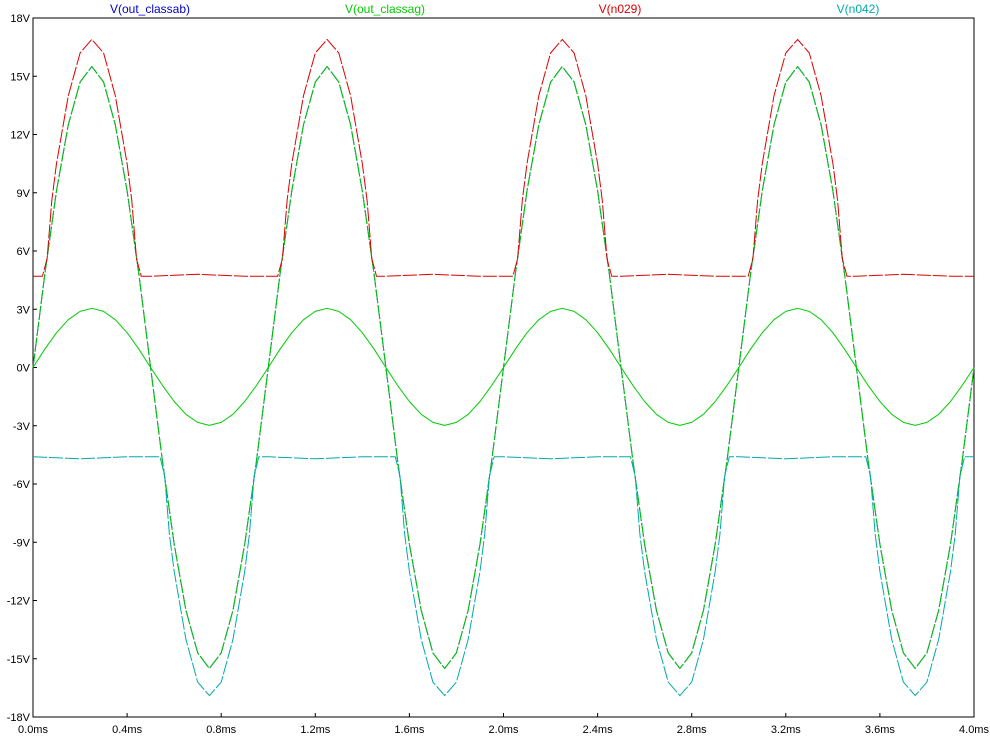 Image resolution: width=990 pixels, height=739 pixels. Describe the element at coordinates (22, 543) in the screenshot. I see `y-tick-label: -9V` at that location.